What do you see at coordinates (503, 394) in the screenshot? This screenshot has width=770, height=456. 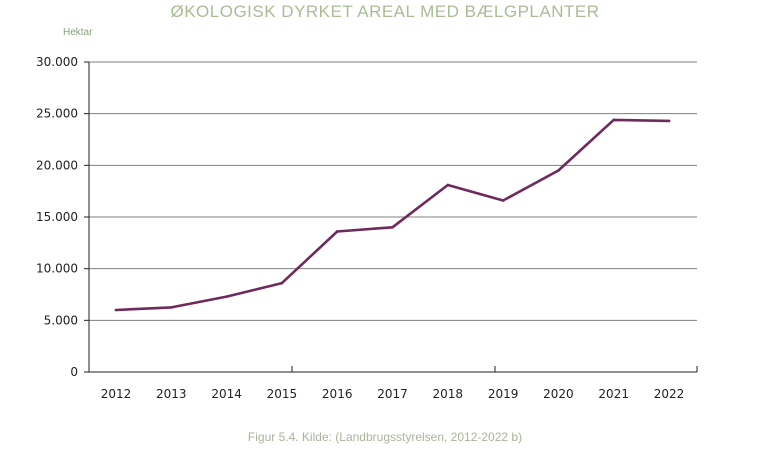 I see `x-tick-label: 2019` at bounding box center [503, 394].